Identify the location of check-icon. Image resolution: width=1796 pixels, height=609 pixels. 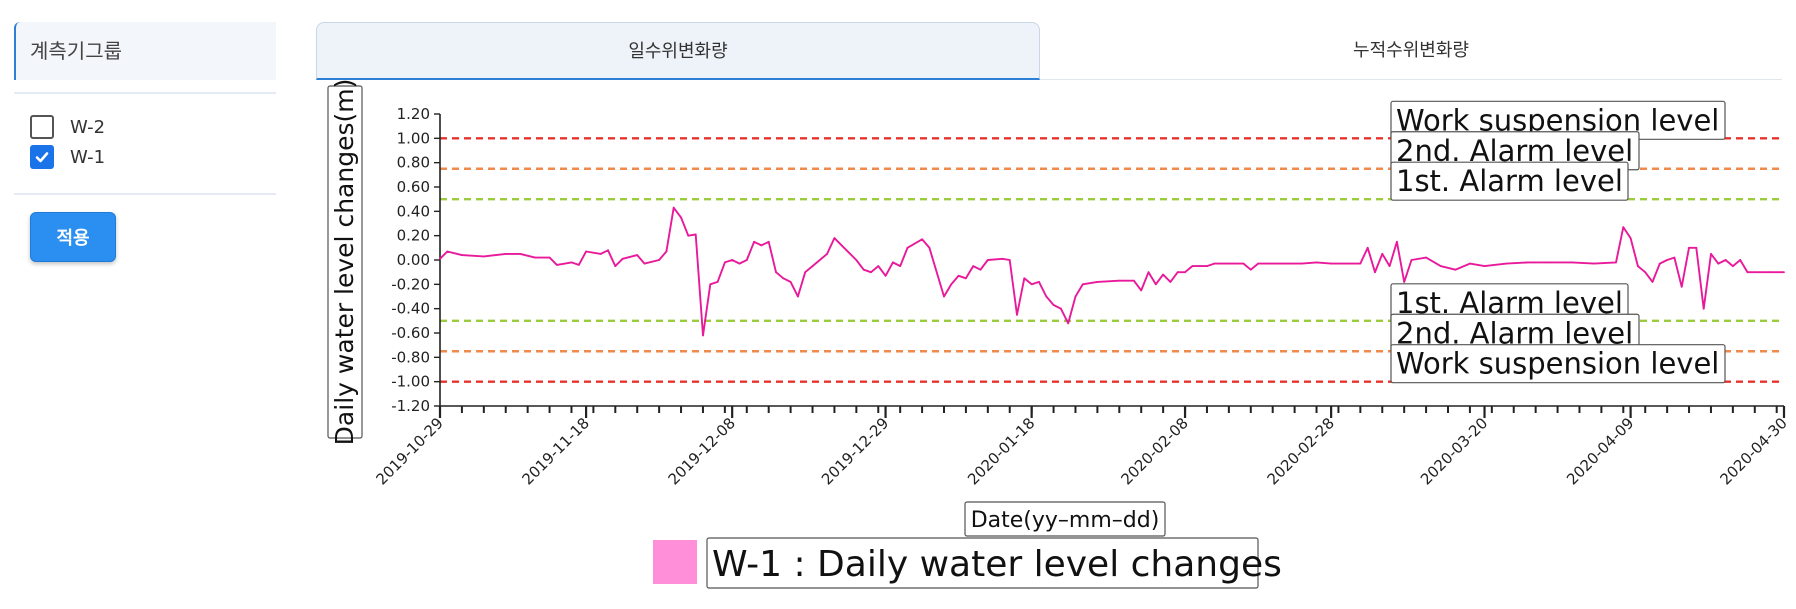
(42, 157).